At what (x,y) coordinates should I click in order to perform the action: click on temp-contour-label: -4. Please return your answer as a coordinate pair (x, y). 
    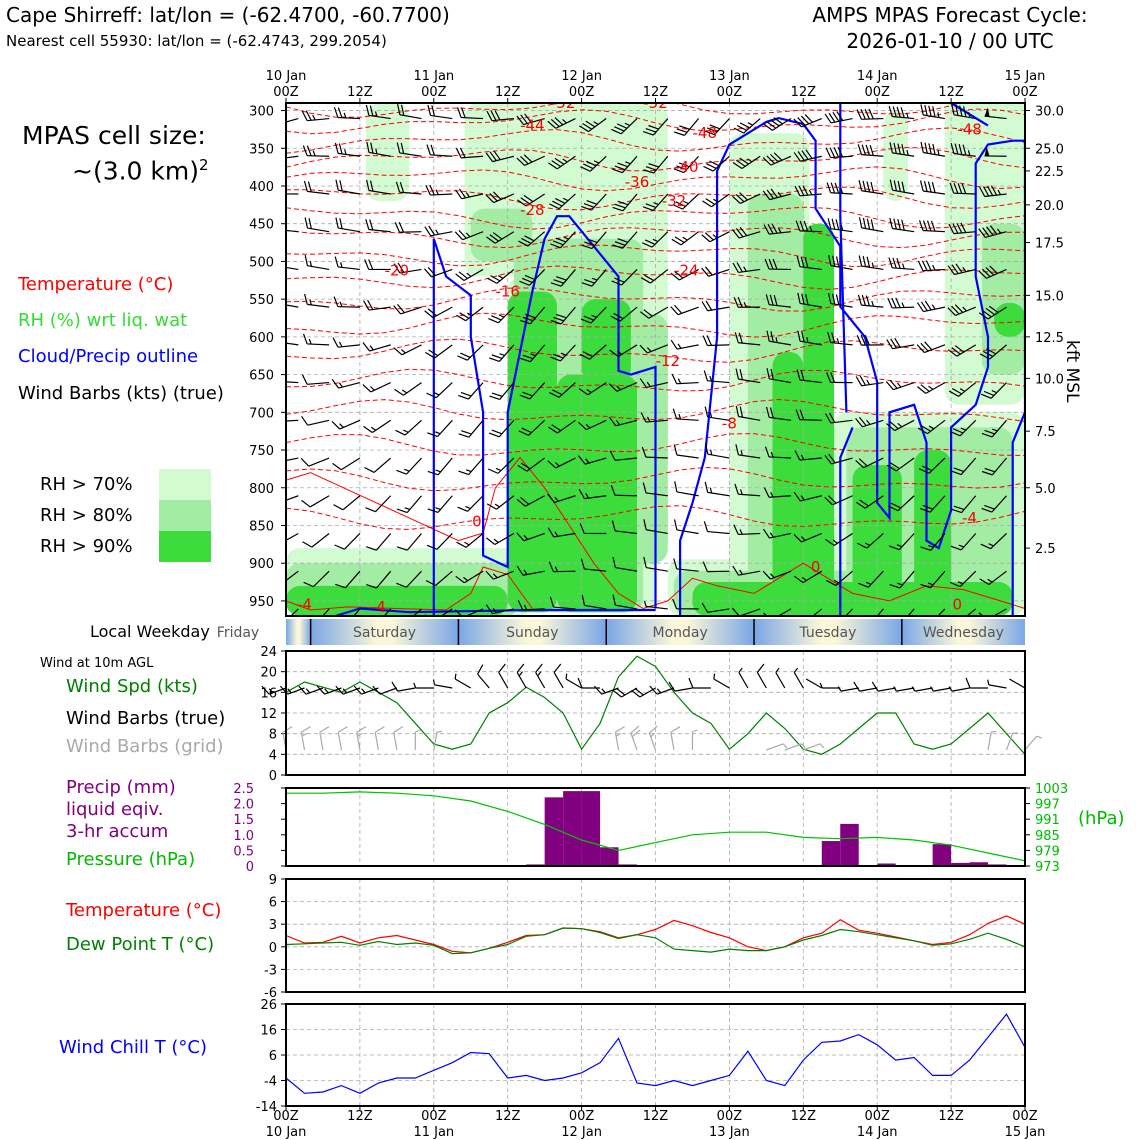
    Looking at the image, I should click on (304, 605).